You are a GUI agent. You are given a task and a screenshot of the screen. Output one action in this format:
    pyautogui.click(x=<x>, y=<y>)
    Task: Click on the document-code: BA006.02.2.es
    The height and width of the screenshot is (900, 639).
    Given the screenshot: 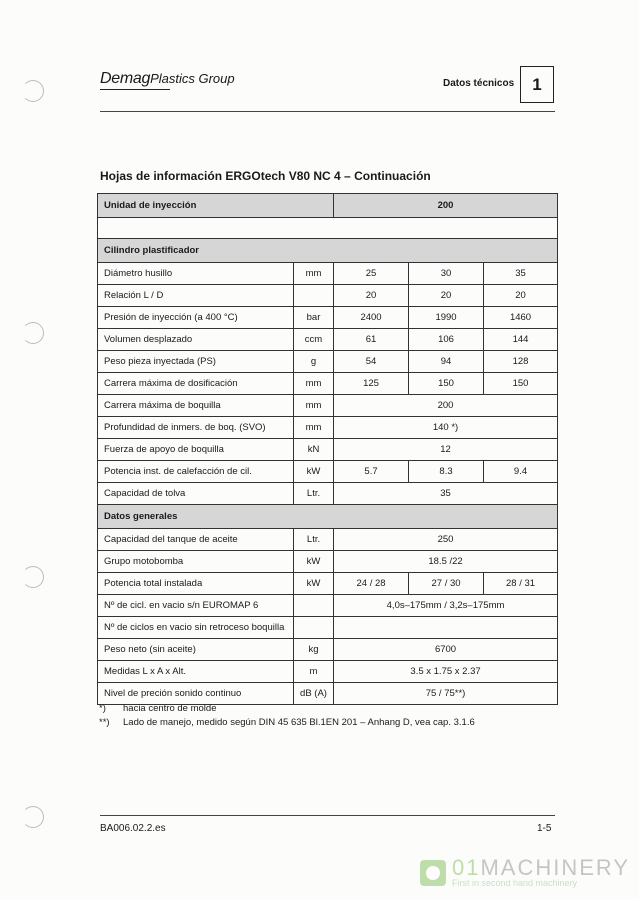 What is the action you would take?
    pyautogui.click(x=133, y=828)
    